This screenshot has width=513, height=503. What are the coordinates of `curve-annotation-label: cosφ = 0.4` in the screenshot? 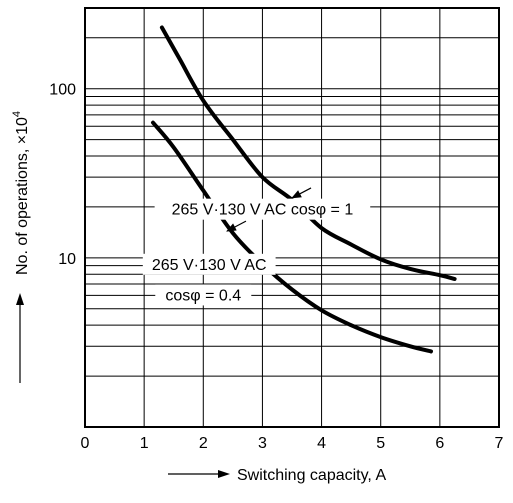 It's located at (203, 295).